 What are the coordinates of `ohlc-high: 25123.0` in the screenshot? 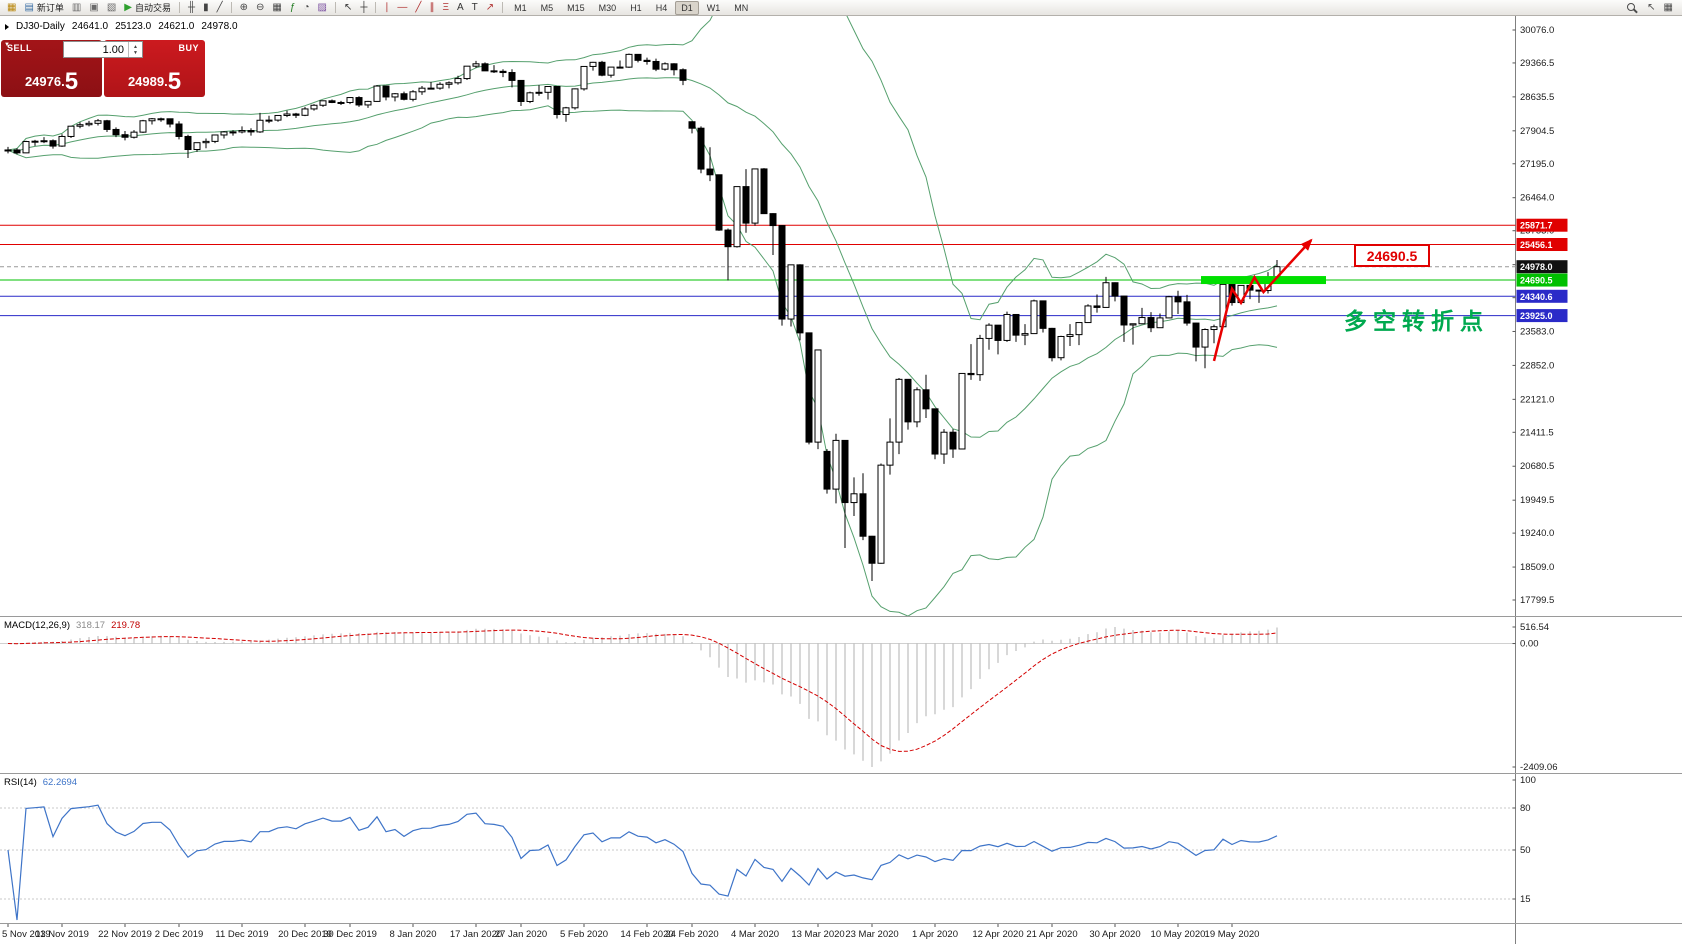 It's located at (133, 26).